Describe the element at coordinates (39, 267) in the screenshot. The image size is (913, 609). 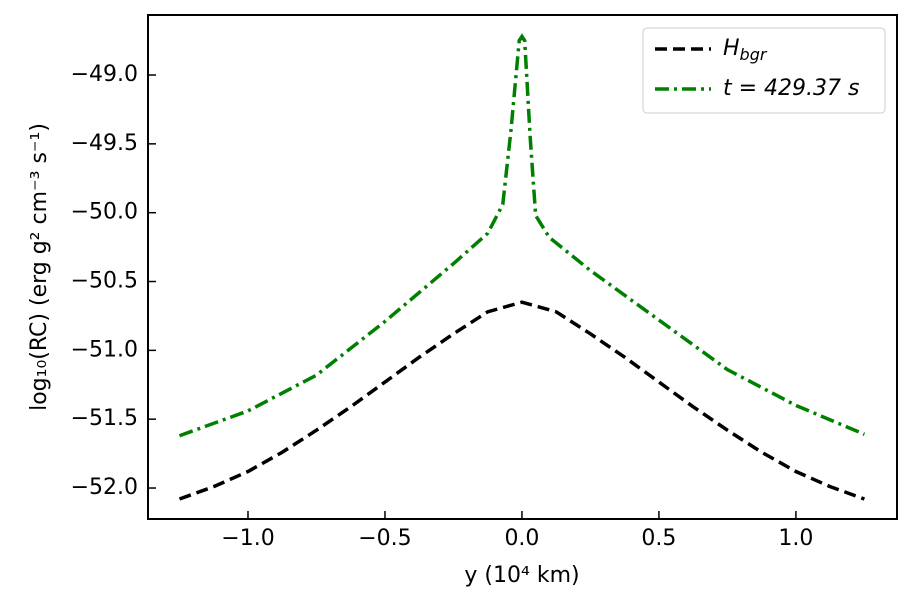
I see `y-axis-label: log₁₀(RC) (erg g² cm⁻³ s⁻¹)` at that location.